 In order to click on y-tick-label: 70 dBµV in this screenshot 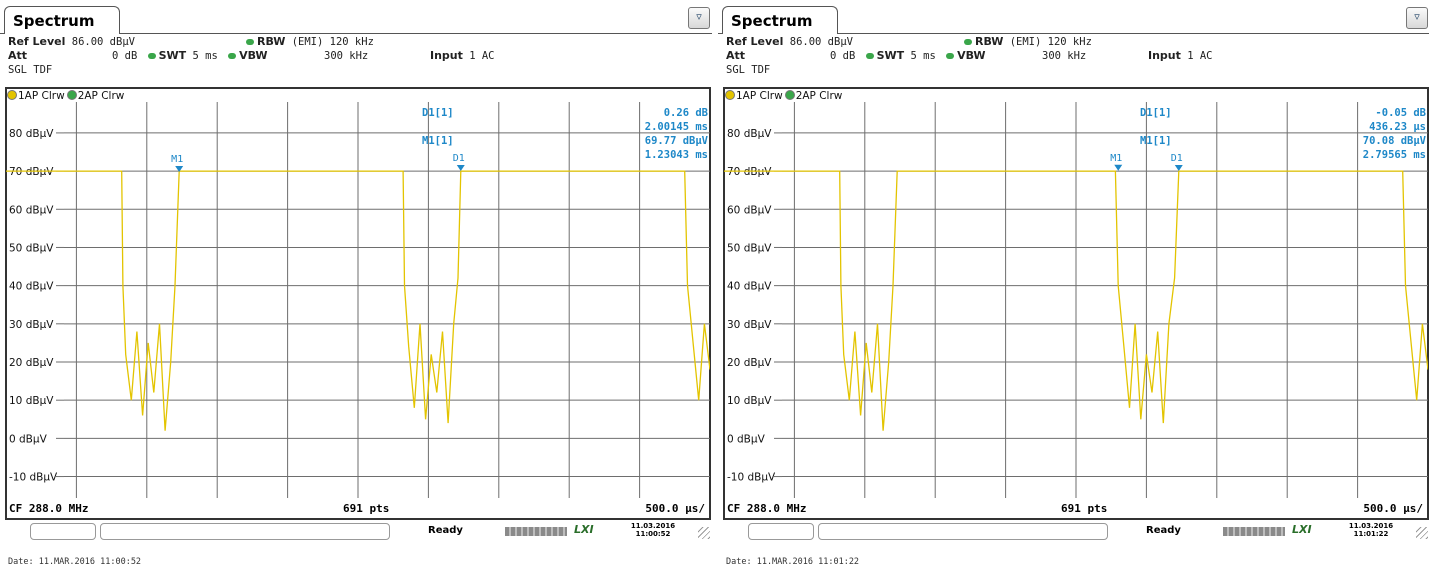, I will do `click(31, 172)`.